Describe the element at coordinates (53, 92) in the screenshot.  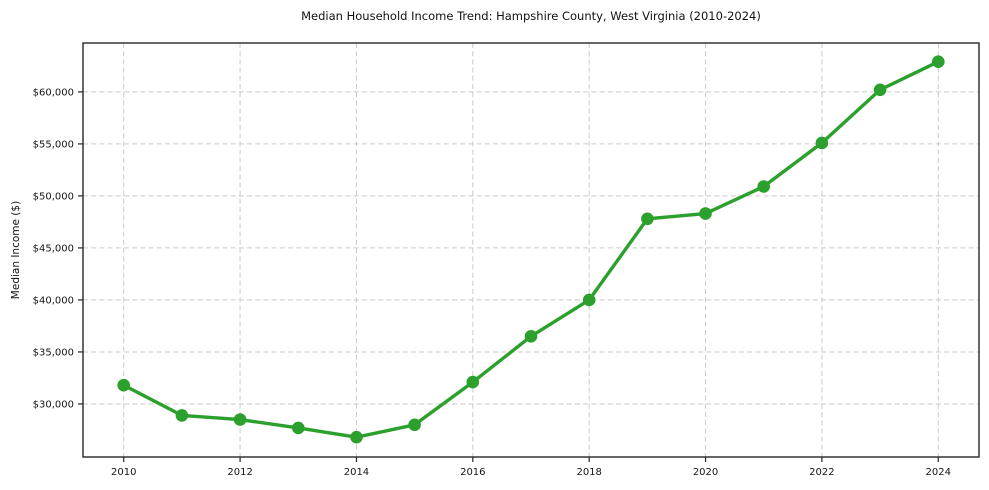
I see `y-tick-label: $60,000` at that location.